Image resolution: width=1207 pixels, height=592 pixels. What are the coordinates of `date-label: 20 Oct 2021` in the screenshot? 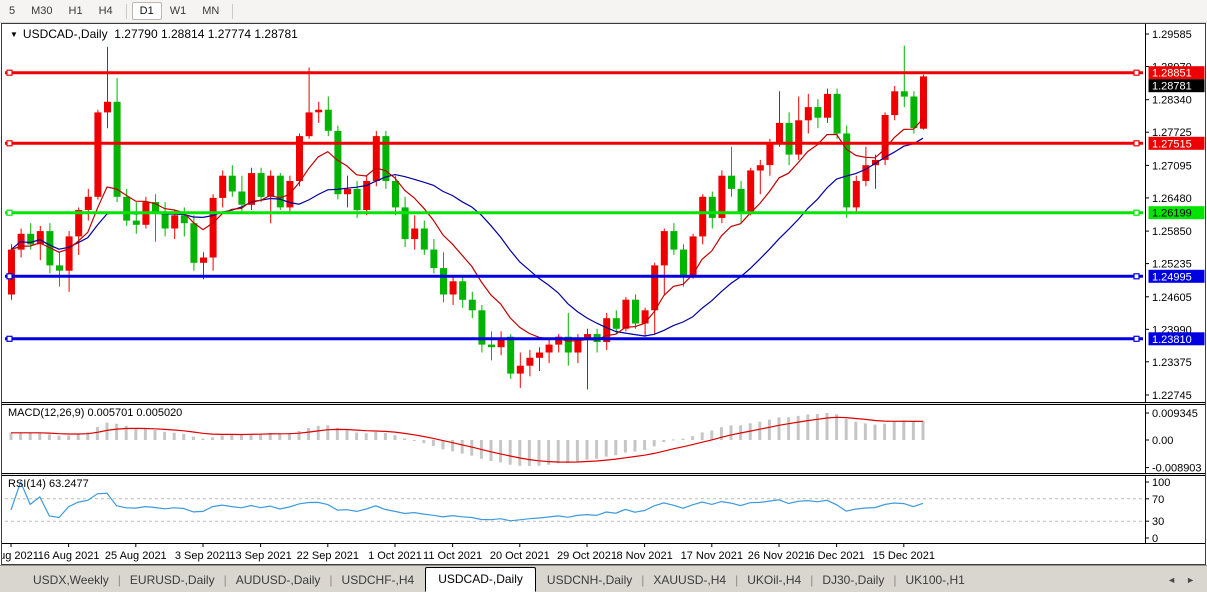 It's located at (520, 556).